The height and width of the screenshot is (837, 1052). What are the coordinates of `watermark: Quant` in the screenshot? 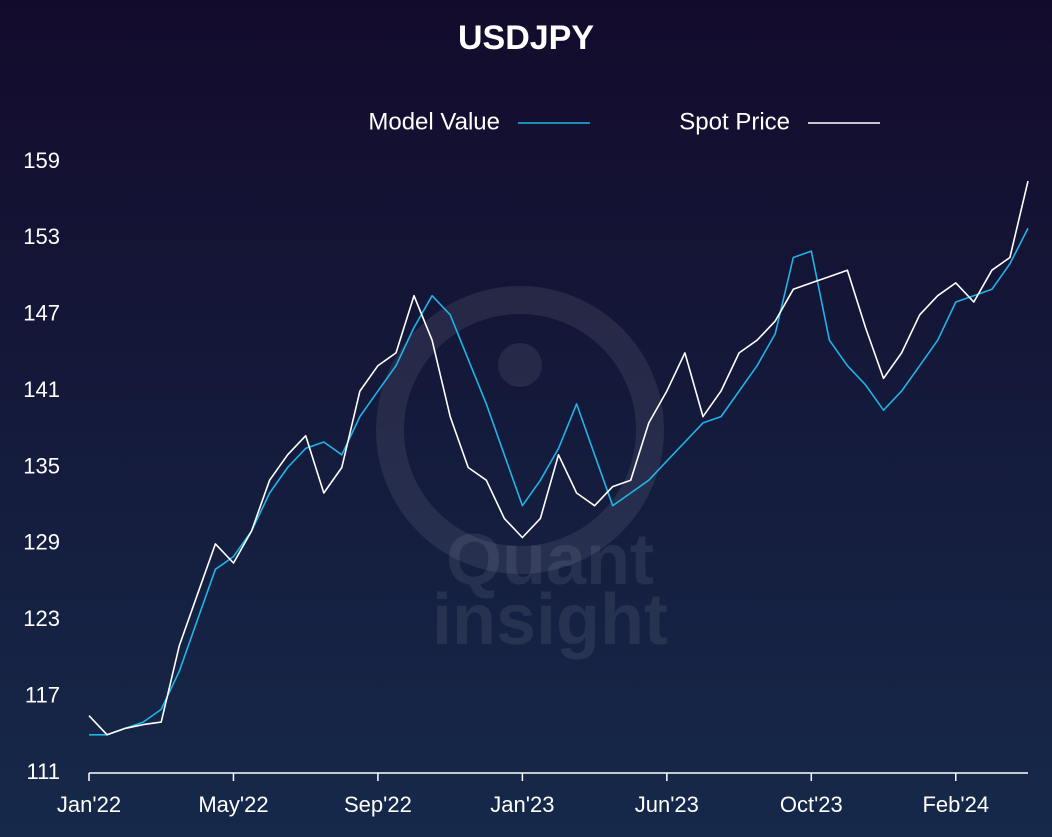 It's located at (550, 560).